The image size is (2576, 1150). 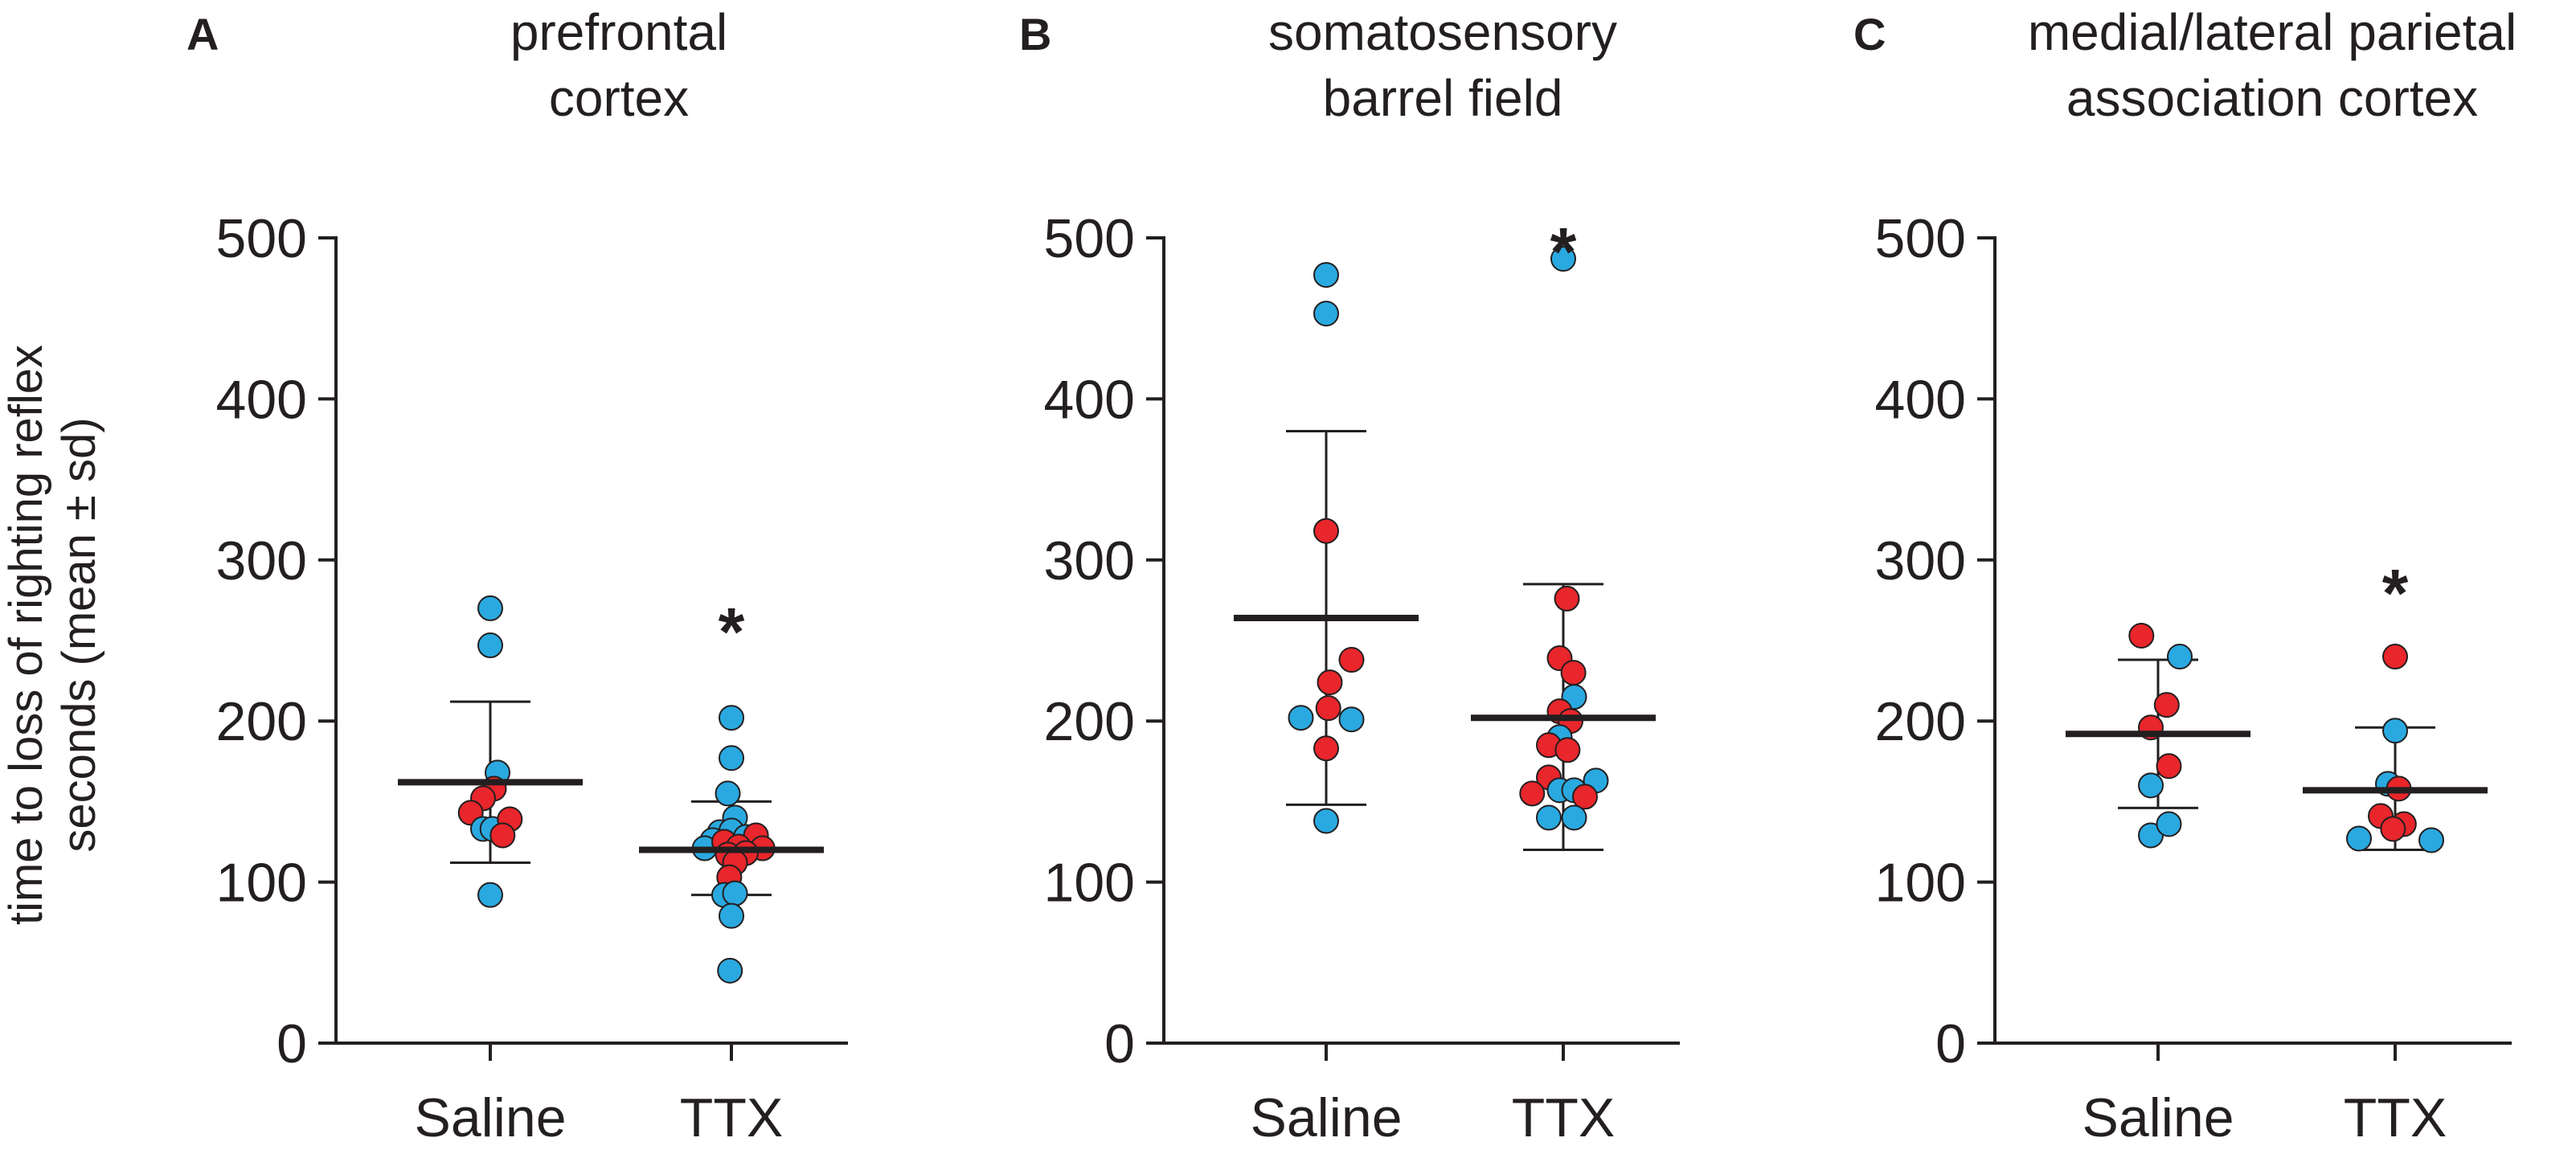 I want to click on panel-letter: B, so click(x=1035, y=34).